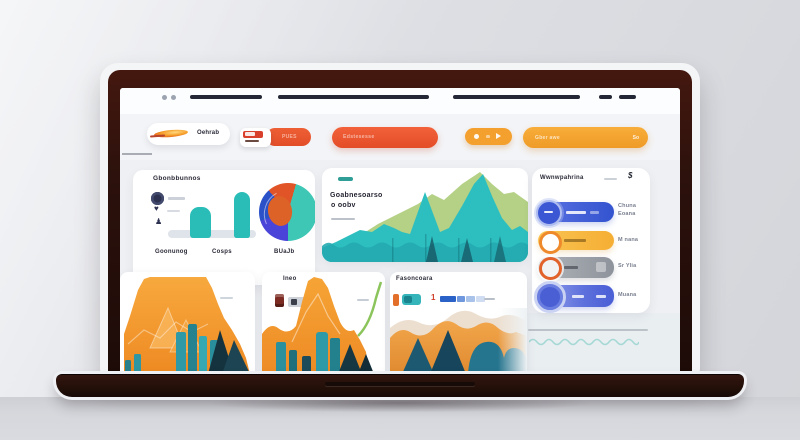 The image size is (800, 440). What do you see at coordinates (212, 234) in the screenshot?
I see `bar-chart-baseline` at bounding box center [212, 234].